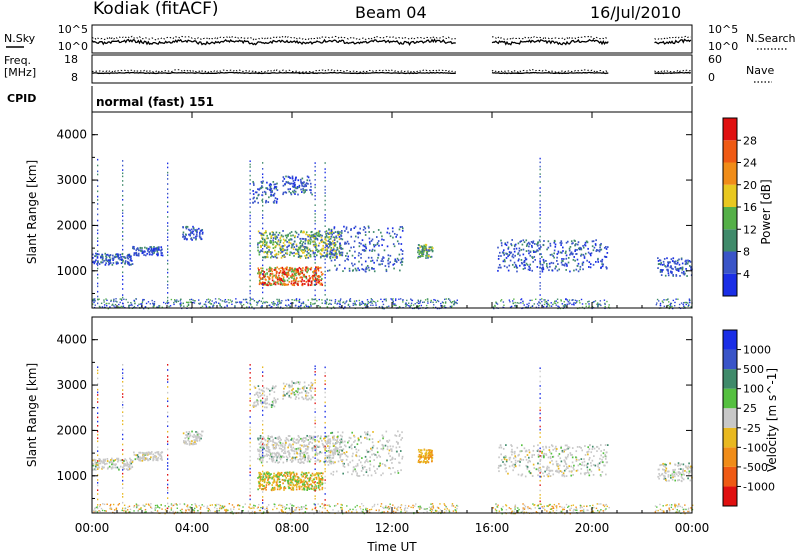 This screenshot has width=800, height=554. I want to click on nave-label: Nave, so click(760, 70).